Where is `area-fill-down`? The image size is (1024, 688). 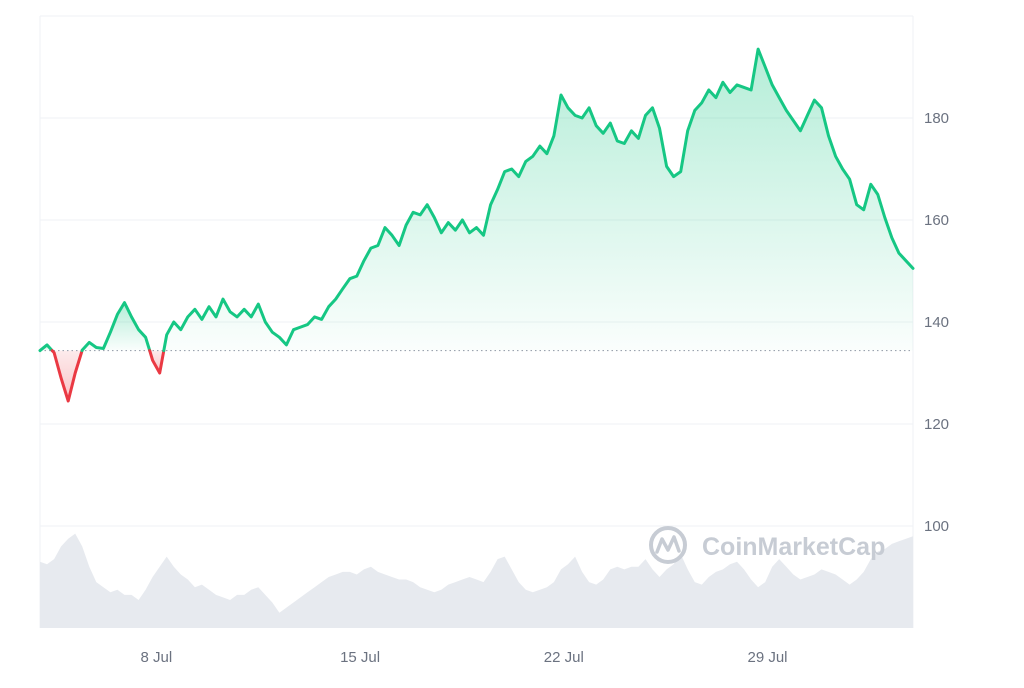 area-fill-down is located at coordinates (67, 375).